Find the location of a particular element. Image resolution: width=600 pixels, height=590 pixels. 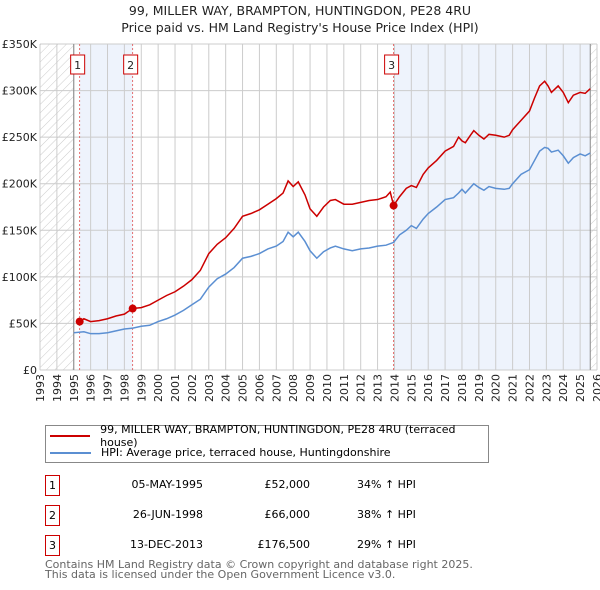

x-tick-label: 2018 is located at coordinates (462, 388).